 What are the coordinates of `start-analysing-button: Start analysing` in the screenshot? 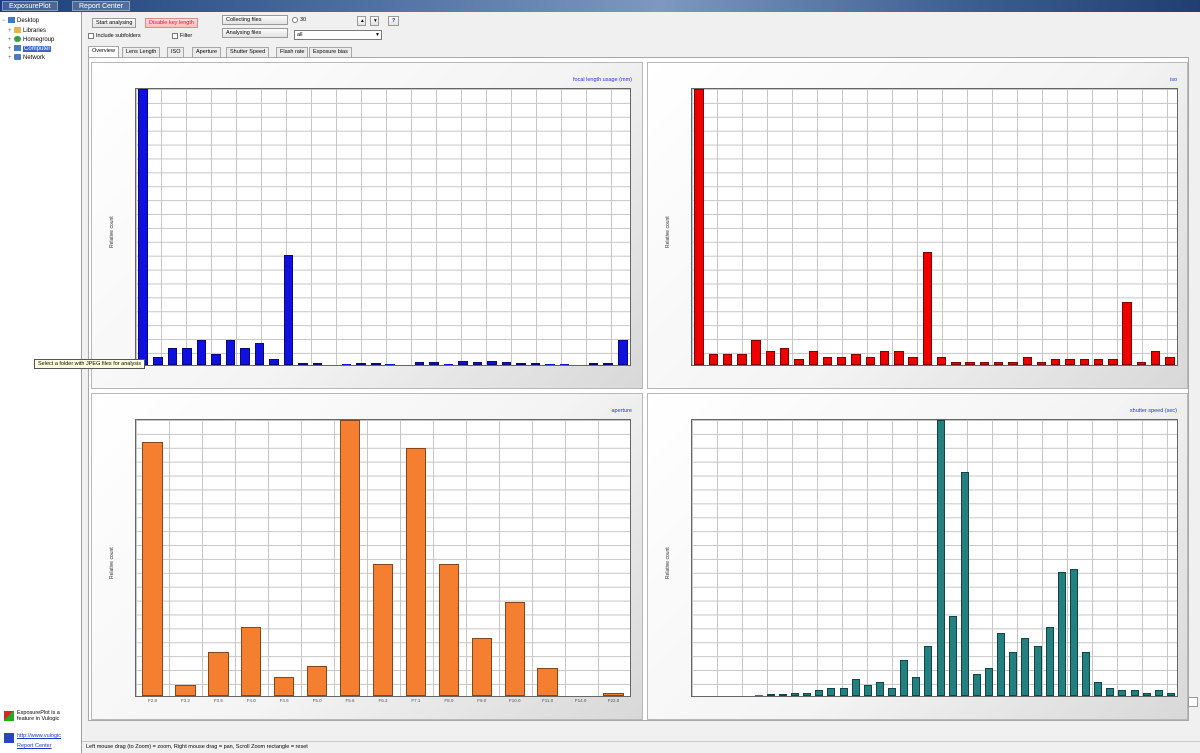 It's located at (114, 23).